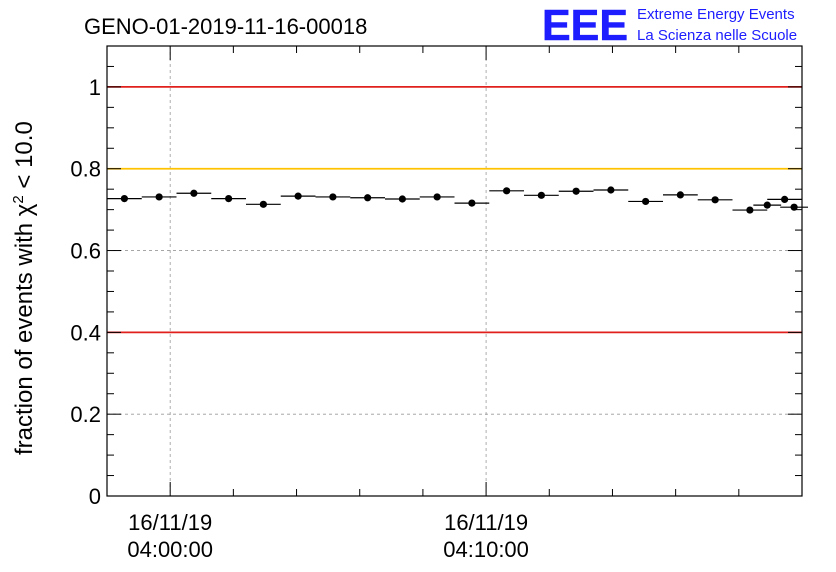 The image size is (836, 572). What do you see at coordinates (170, 549) in the screenshot?
I see `x-tick-label-time: 04:00:00` at bounding box center [170, 549].